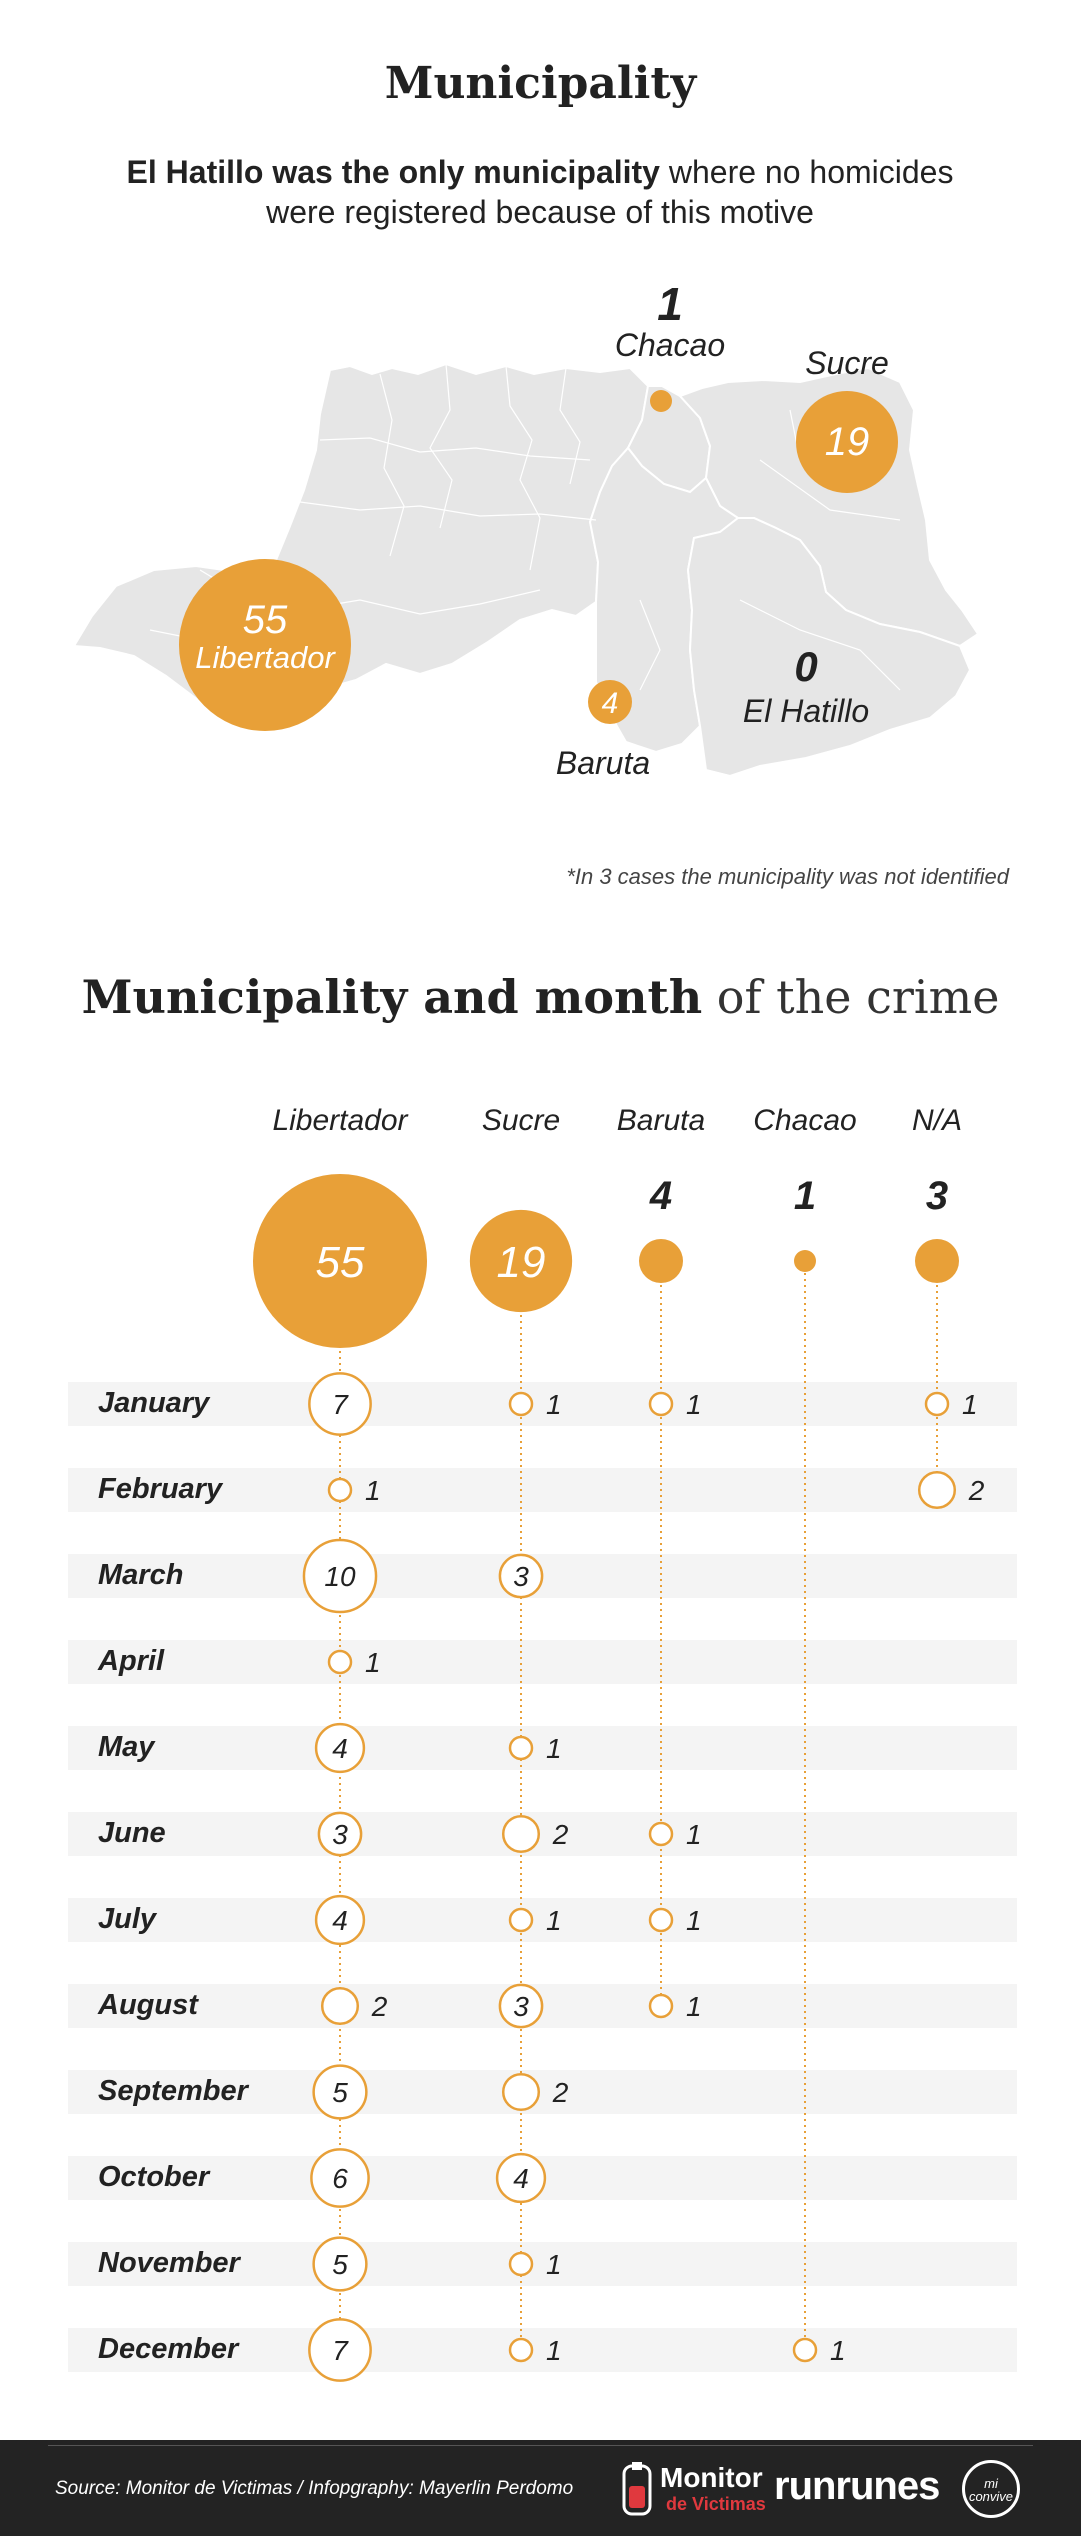 This screenshot has height=2536, width=1081. I want to click on total-bubble-sucre, so click(521, 1261).